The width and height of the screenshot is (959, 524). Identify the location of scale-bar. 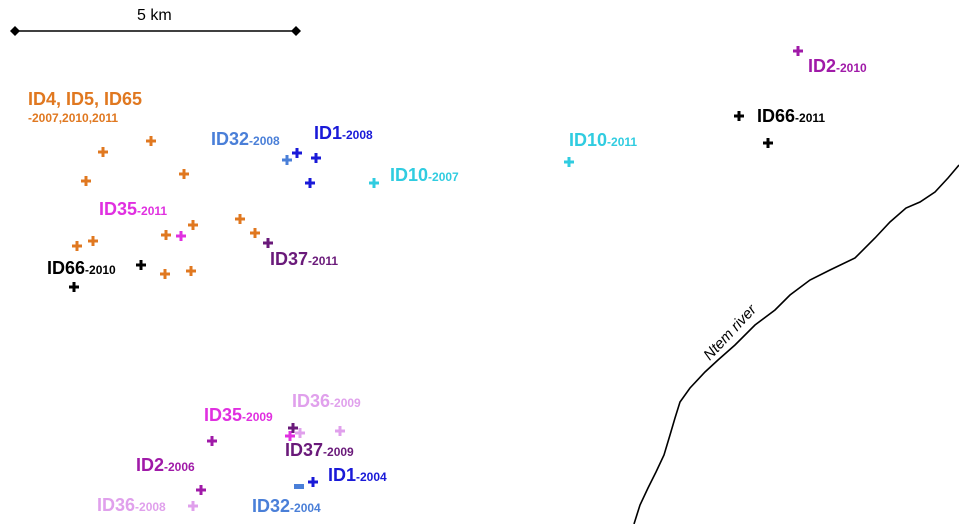
(155, 31).